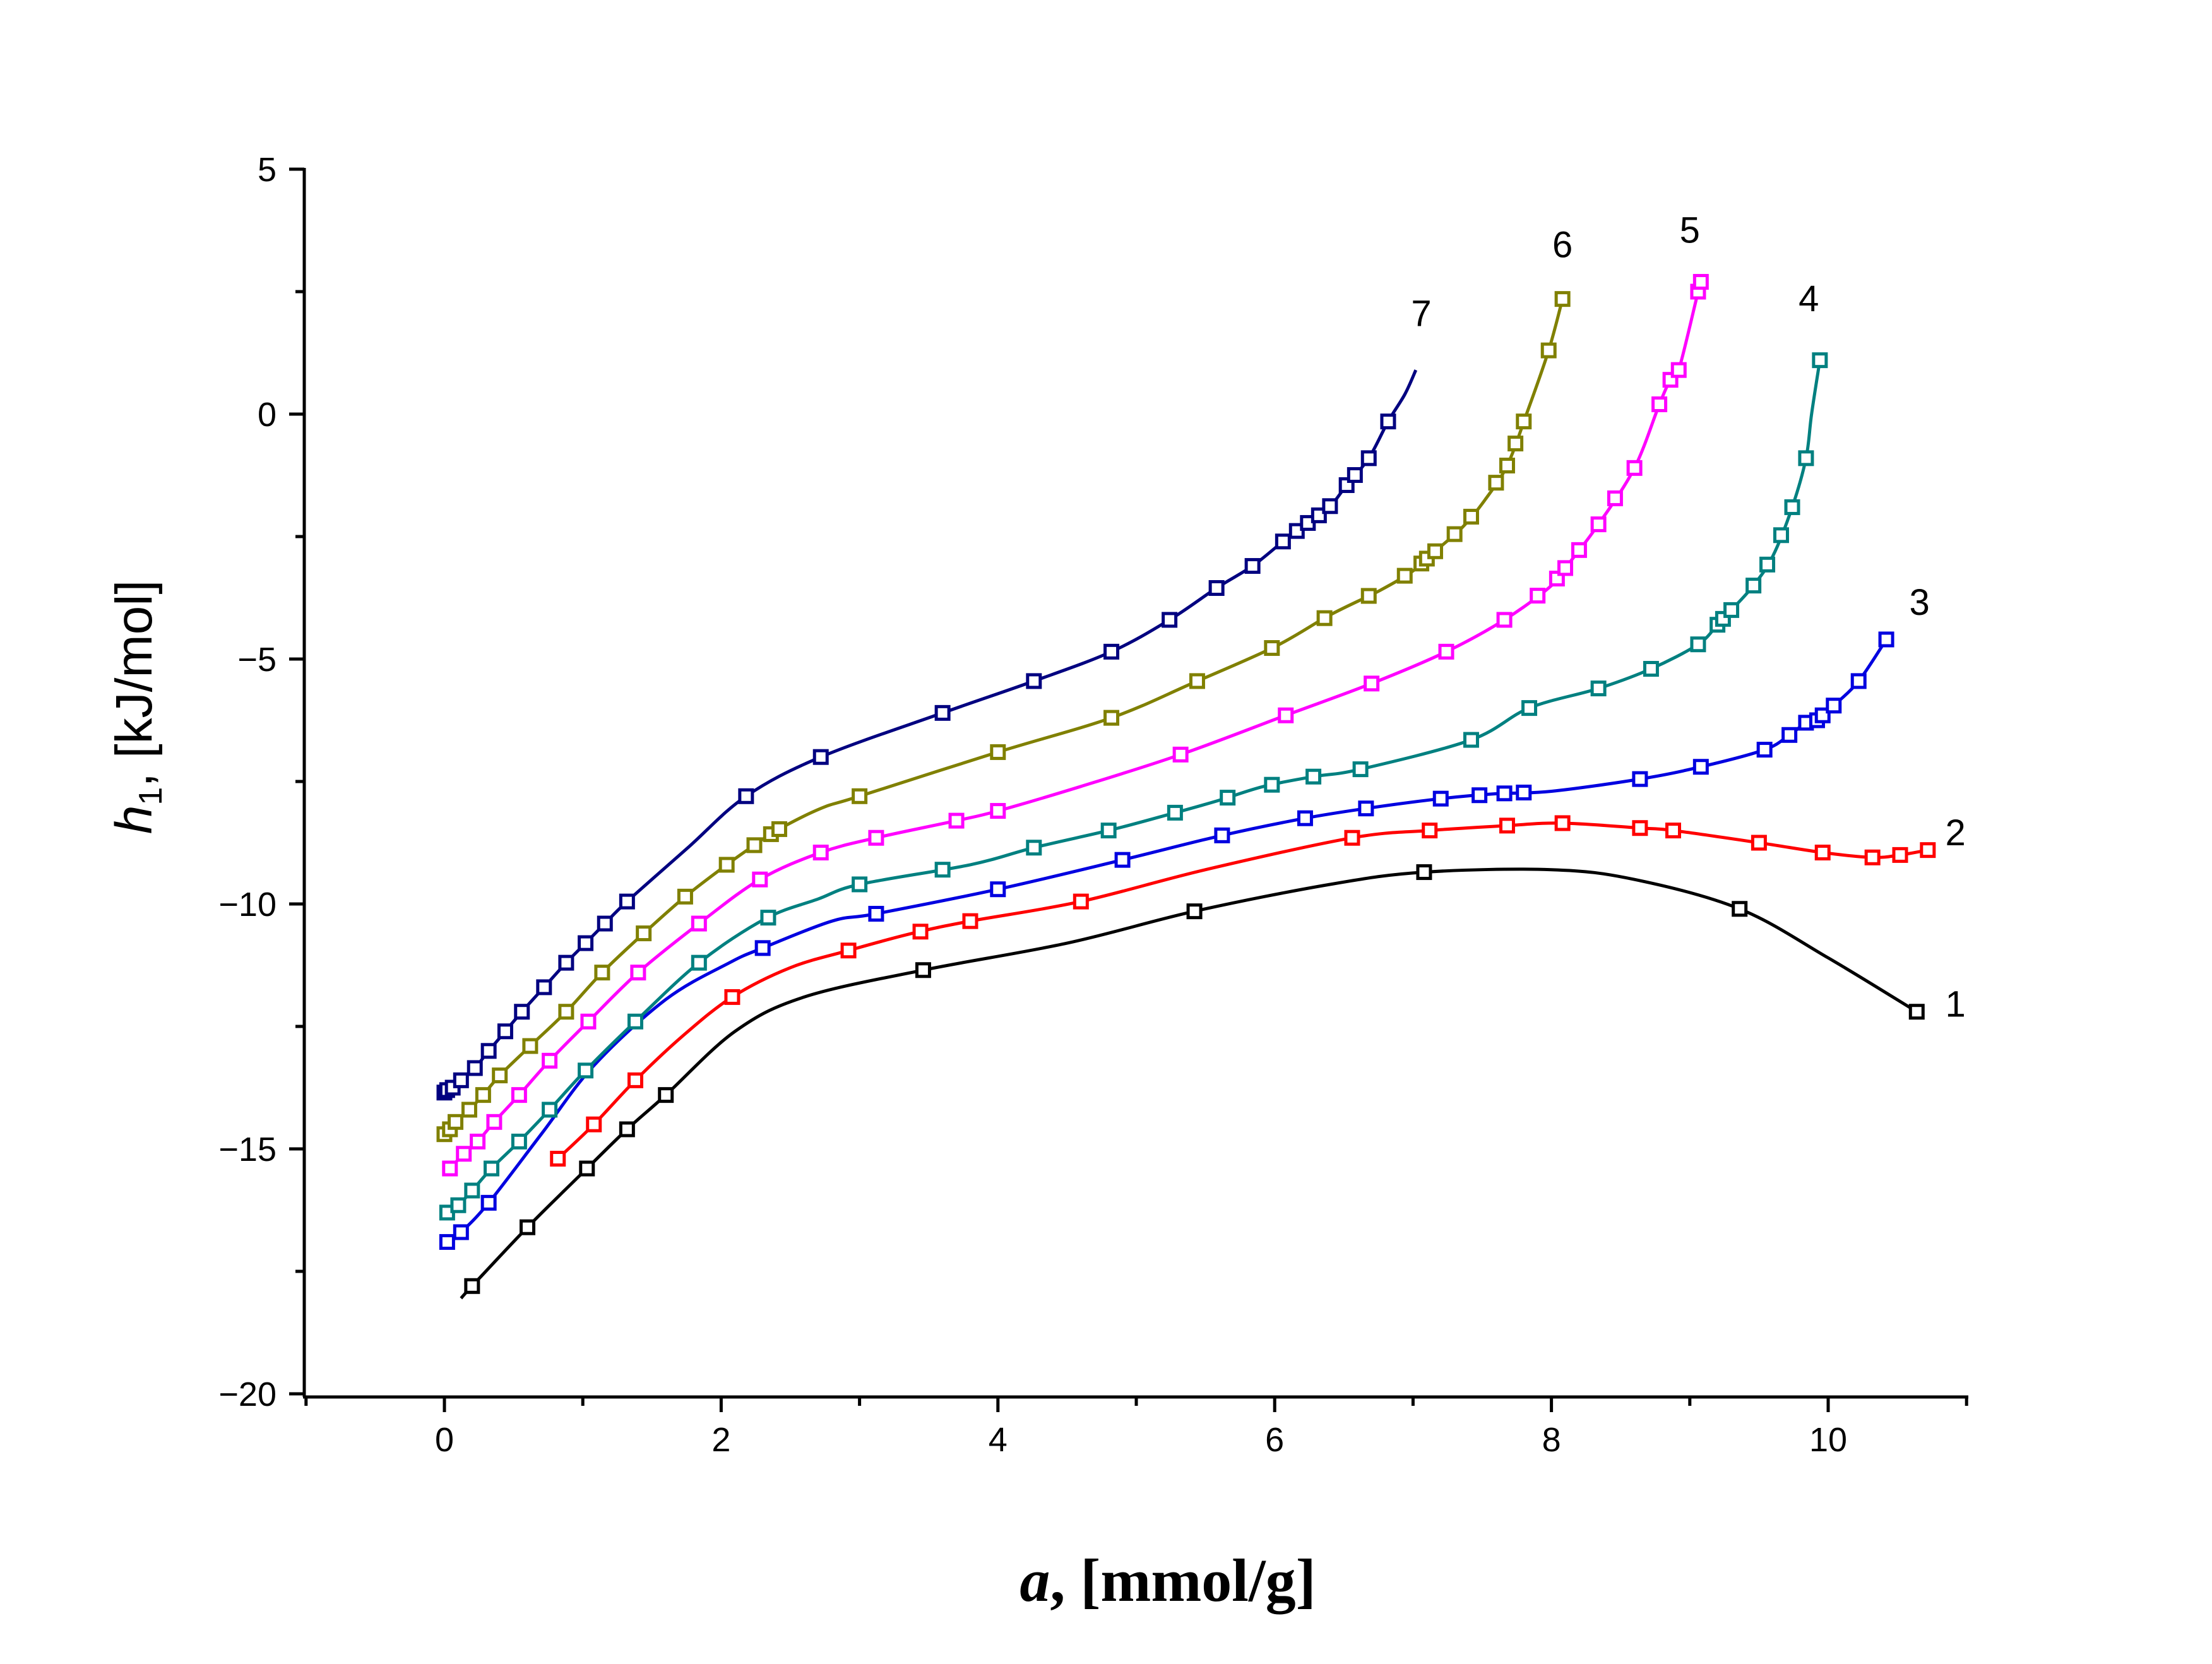 This screenshot has width=2212, height=1664. I want to click on x-tick-label: 6, so click(1274, 1440).